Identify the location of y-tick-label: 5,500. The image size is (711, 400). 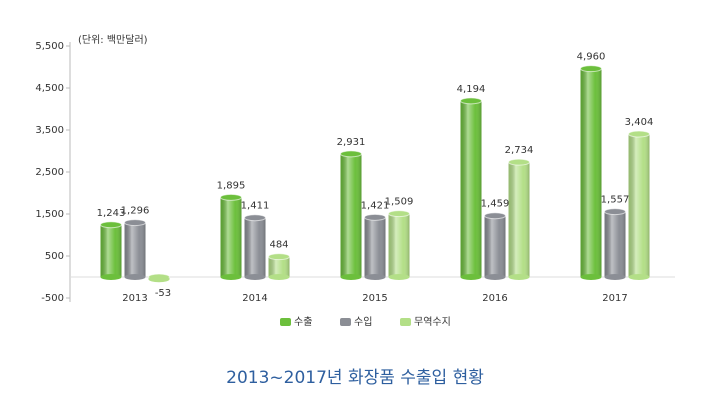
(49, 46).